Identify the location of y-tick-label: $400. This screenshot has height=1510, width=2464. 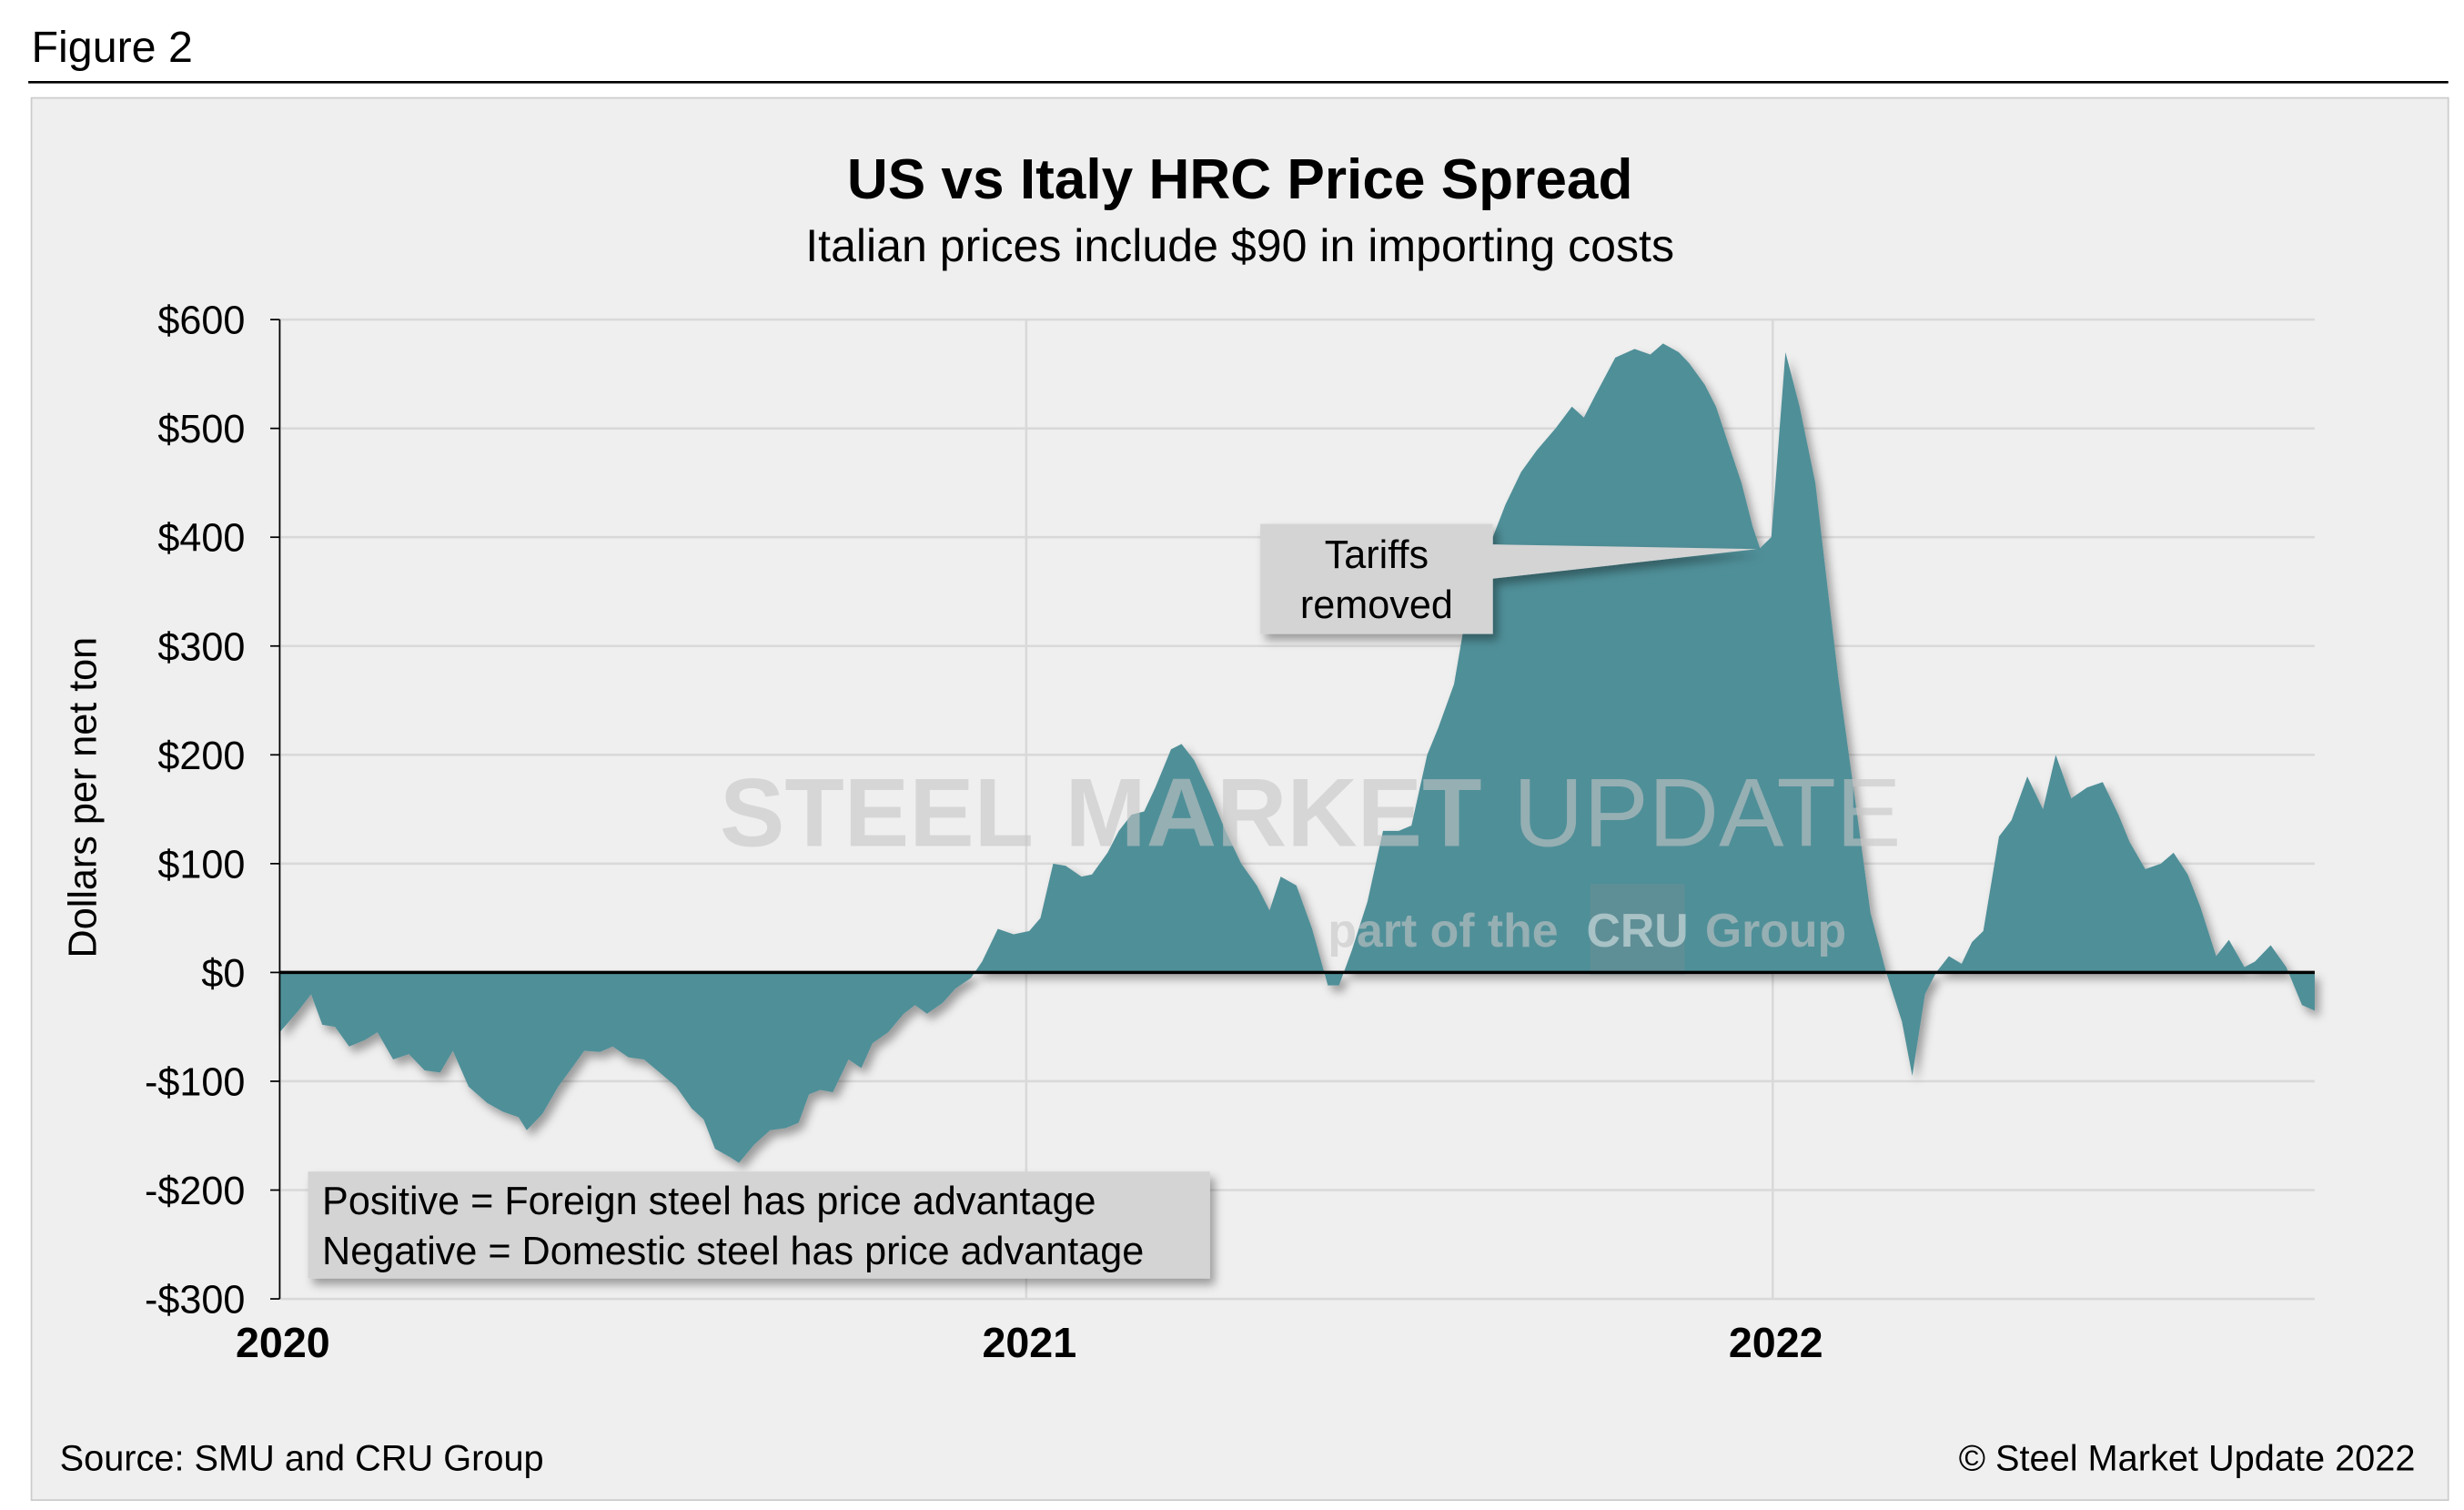
(201, 539).